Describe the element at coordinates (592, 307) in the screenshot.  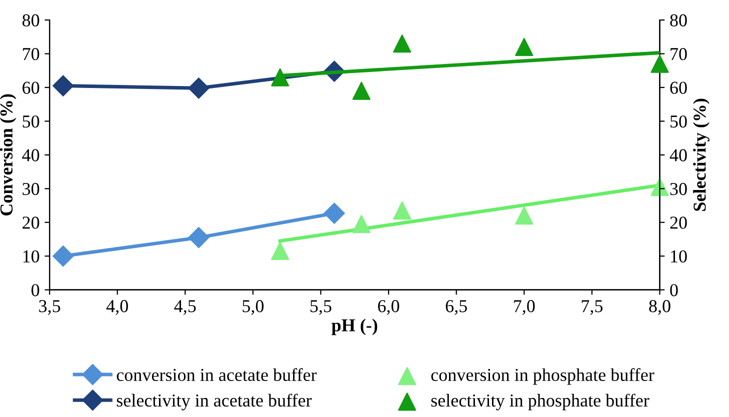
I see `x-tick-label: 7,5` at that location.